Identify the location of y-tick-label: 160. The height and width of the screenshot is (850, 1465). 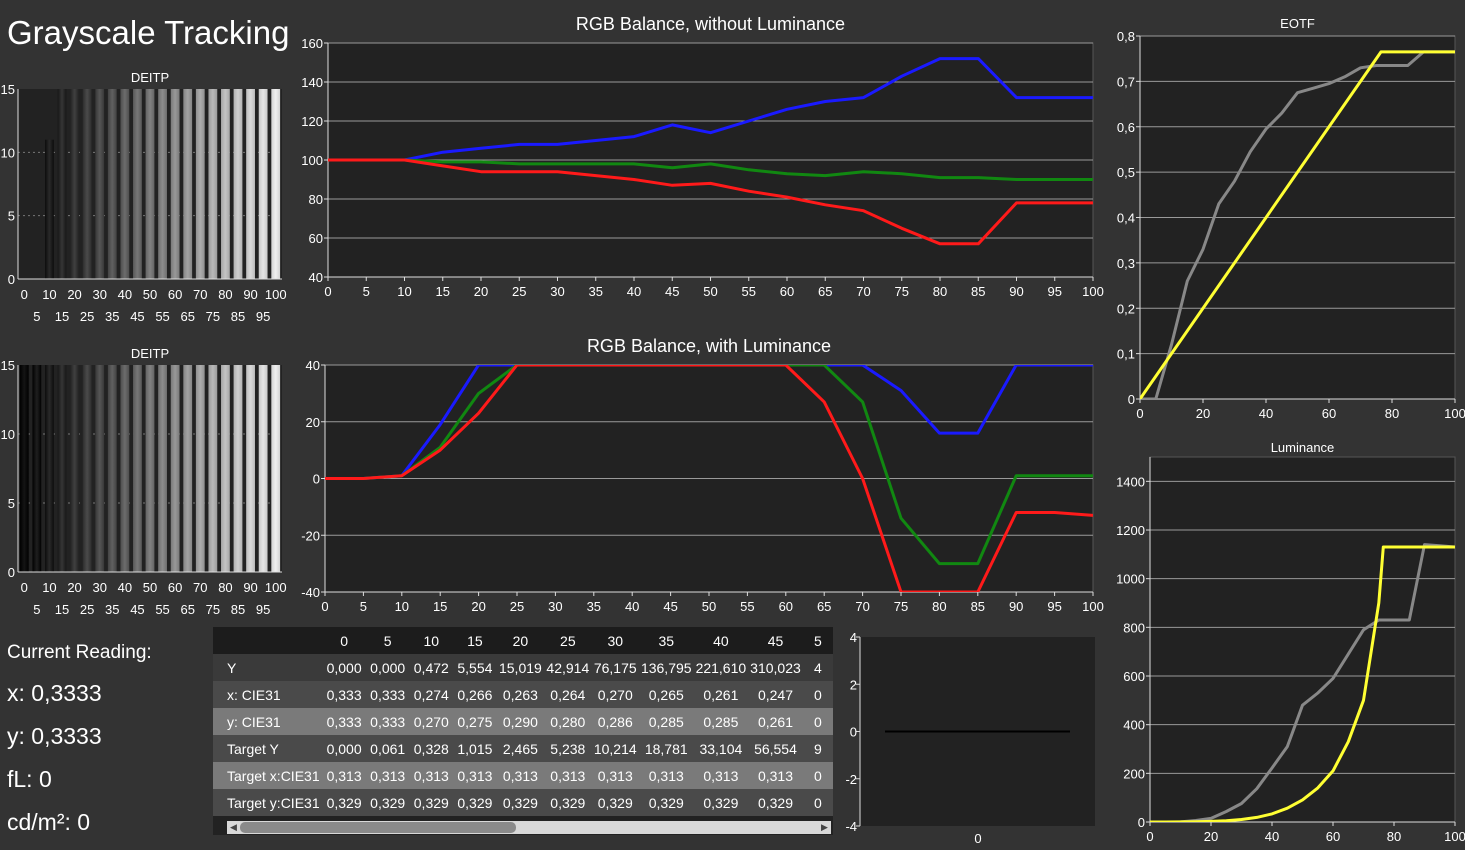
(312, 43).